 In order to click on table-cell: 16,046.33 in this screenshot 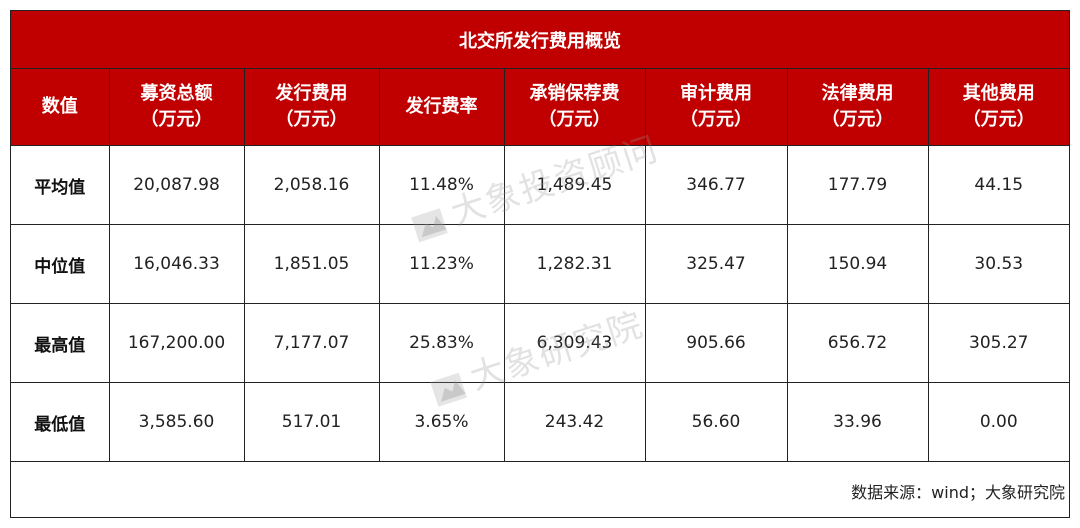, I will do `click(176, 264)`.